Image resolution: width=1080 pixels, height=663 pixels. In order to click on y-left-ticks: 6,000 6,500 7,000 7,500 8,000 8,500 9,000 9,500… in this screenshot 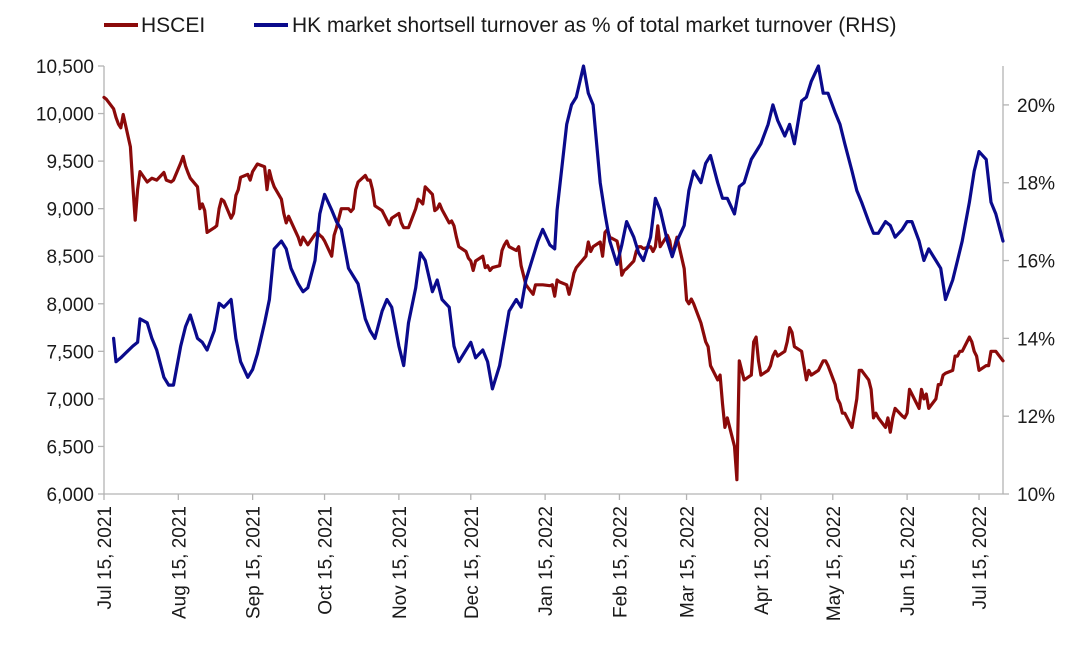, I will do `click(70, 281)`.